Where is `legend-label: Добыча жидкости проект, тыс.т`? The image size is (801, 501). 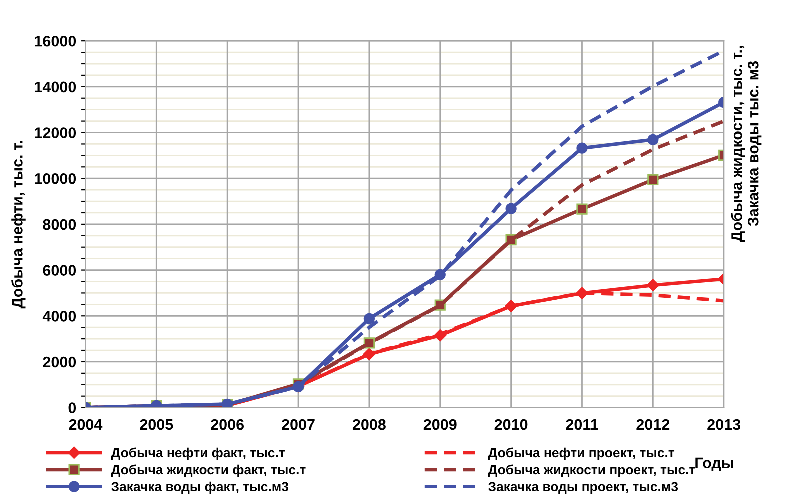
legend-label: Добыча жидкости проект, тыс.т is located at coordinates (592, 471).